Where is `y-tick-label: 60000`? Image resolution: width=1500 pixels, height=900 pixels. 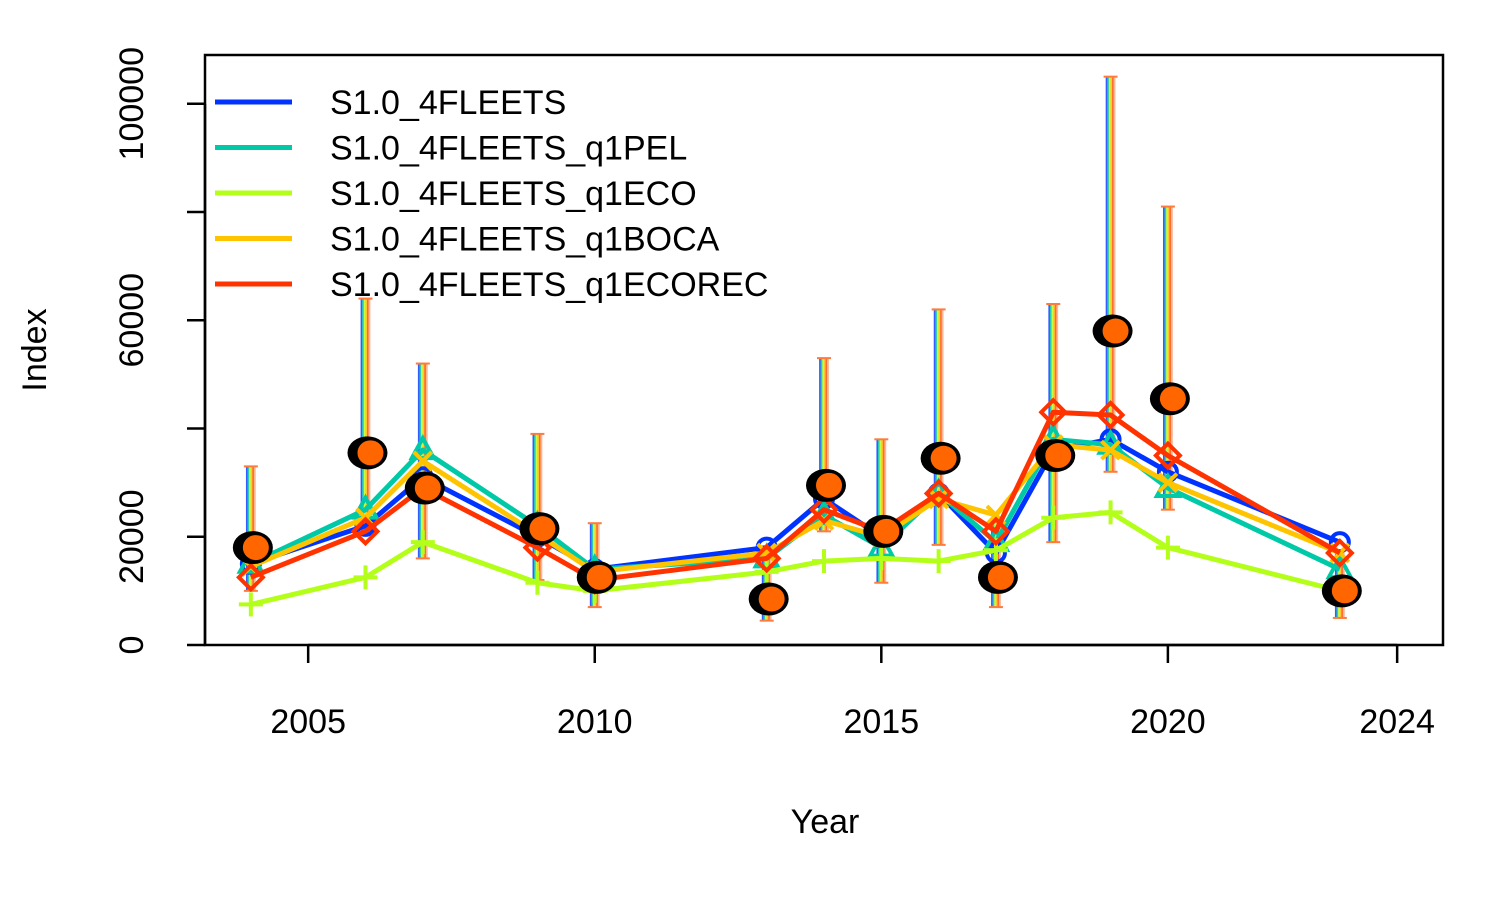
y-tick-label: 60000 is located at coordinates (132, 320).